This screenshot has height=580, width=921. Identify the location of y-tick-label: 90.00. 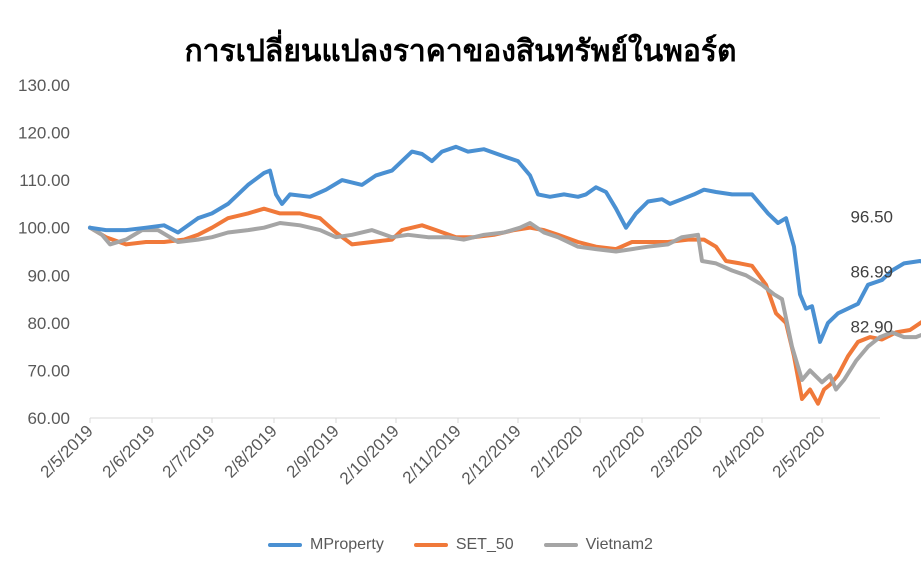
(48, 275).